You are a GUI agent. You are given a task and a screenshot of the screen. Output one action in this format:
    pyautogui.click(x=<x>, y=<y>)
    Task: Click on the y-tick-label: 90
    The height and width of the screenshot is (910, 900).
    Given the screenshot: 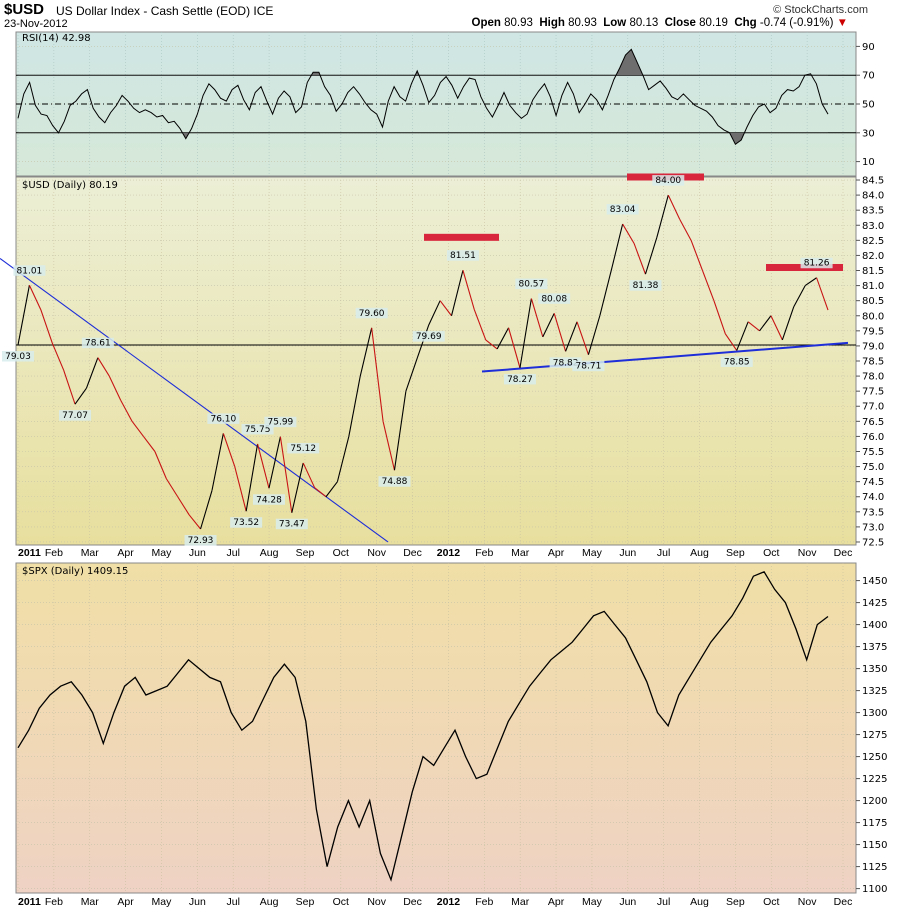 What is the action you would take?
    pyautogui.click(x=868, y=47)
    